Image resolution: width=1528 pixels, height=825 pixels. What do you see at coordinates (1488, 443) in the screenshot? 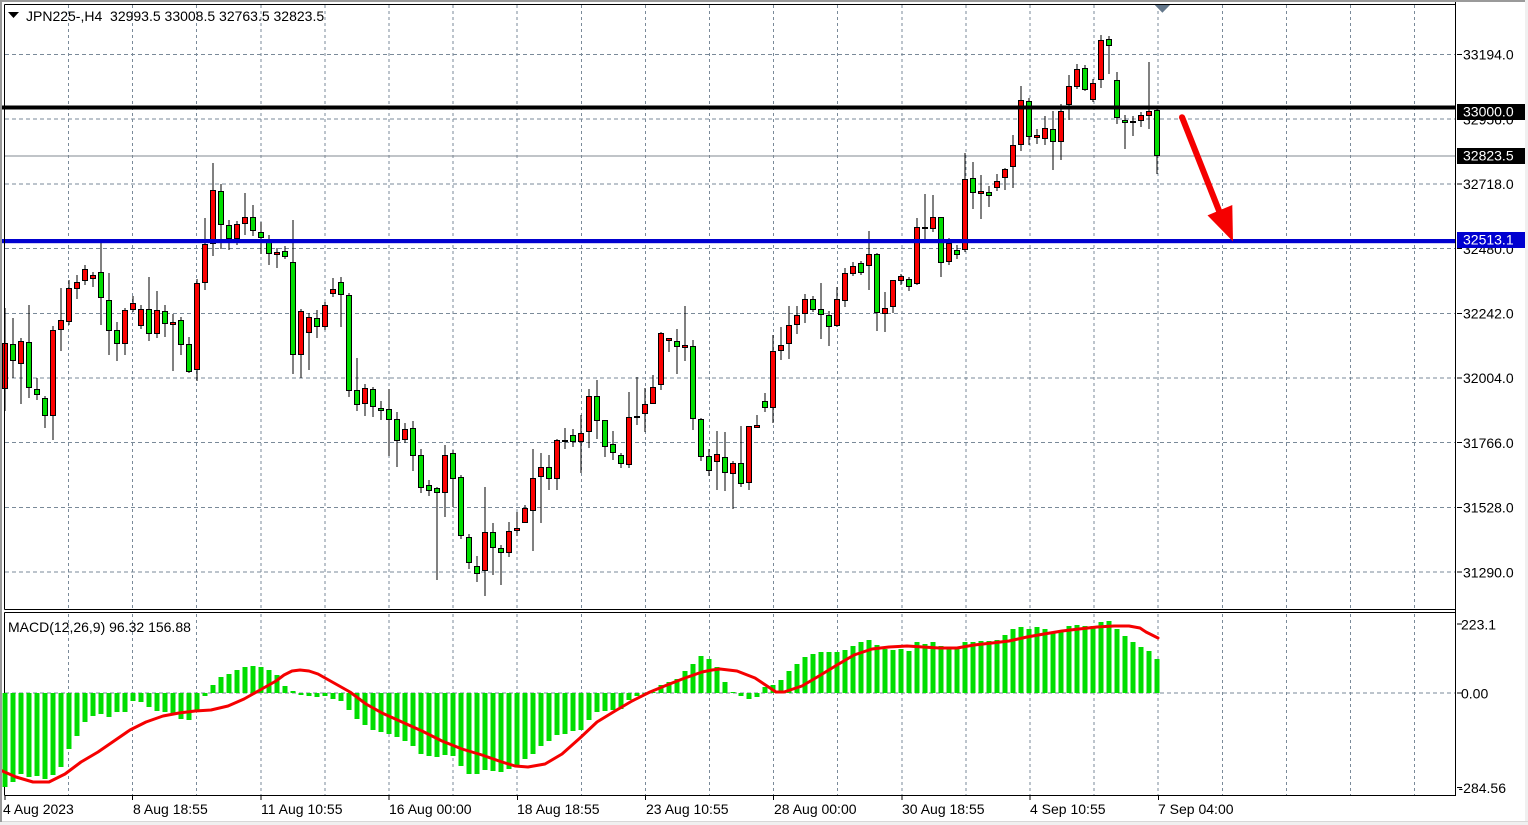
I see `svg-text: 31766.0` at bounding box center [1488, 443].